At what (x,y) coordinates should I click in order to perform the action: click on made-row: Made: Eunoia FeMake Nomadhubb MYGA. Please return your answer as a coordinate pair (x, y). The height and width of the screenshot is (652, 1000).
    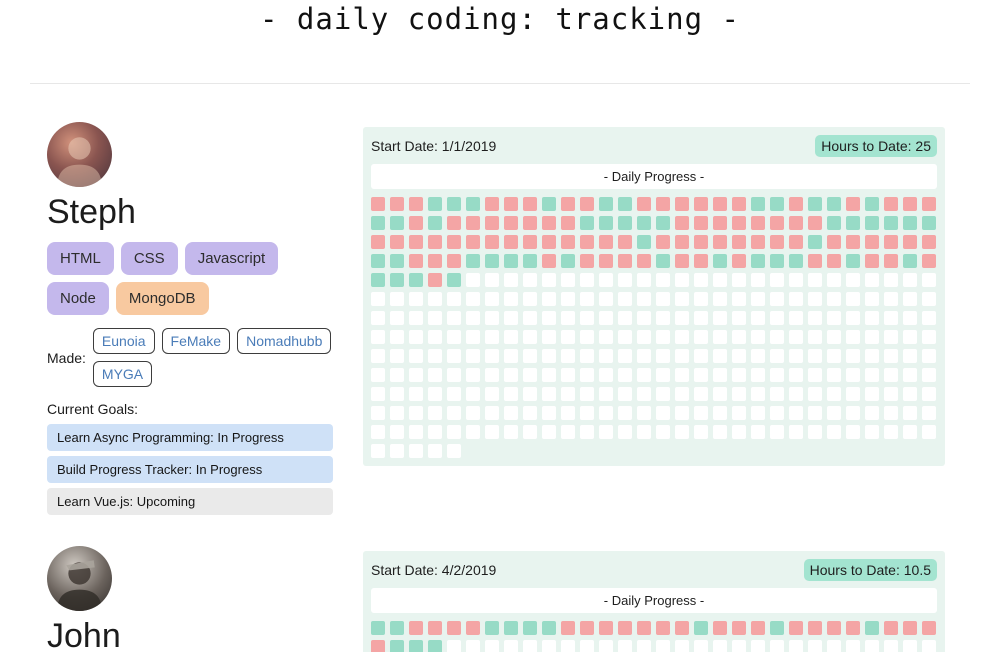
    Looking at the image, I should click on (190, 357).